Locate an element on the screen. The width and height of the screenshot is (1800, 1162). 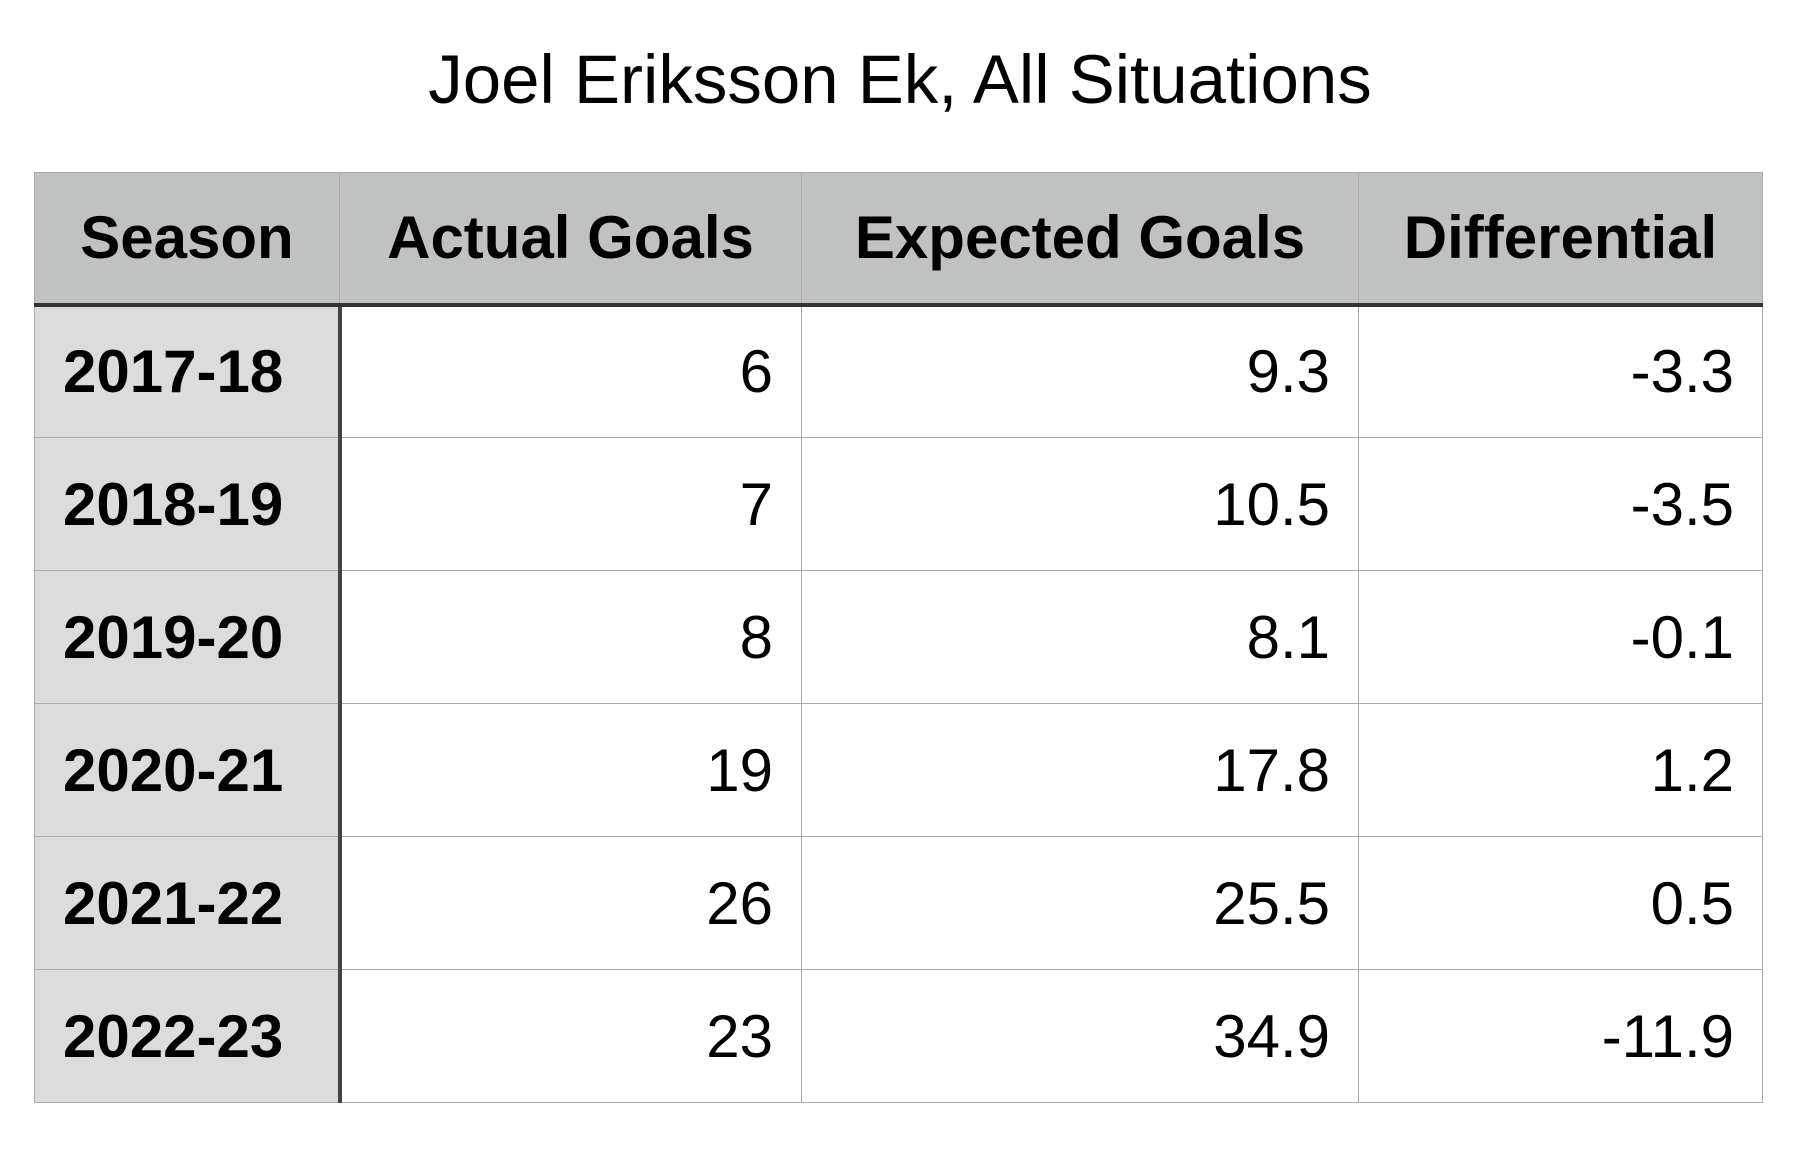
value-cell: 1.2 is located at coordinates (1560, 770).